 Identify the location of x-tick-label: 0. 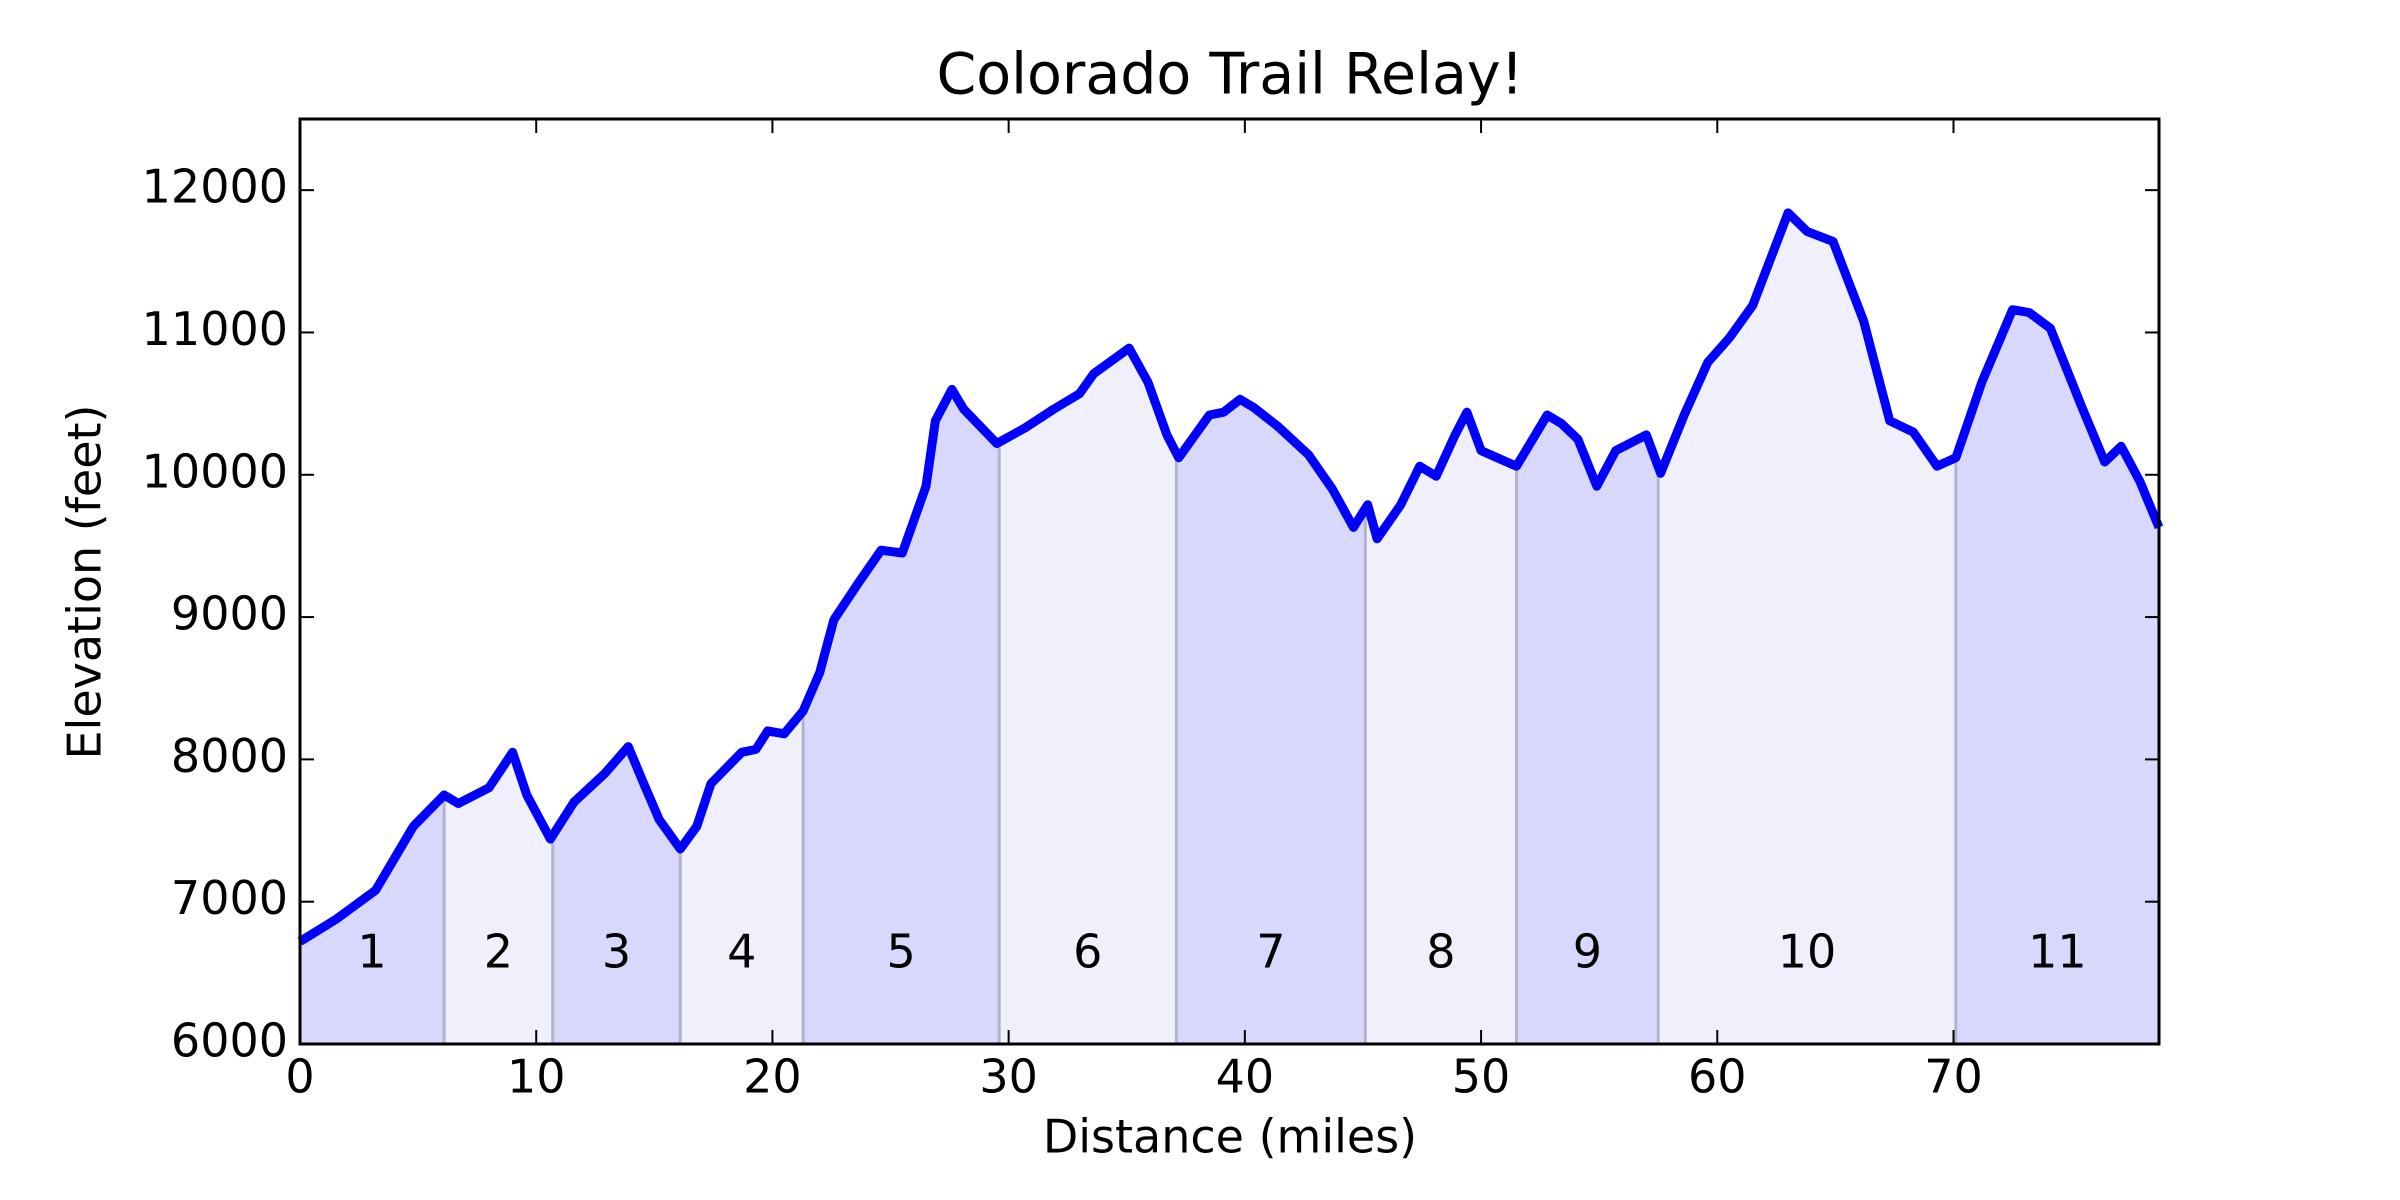
(299, 1077).